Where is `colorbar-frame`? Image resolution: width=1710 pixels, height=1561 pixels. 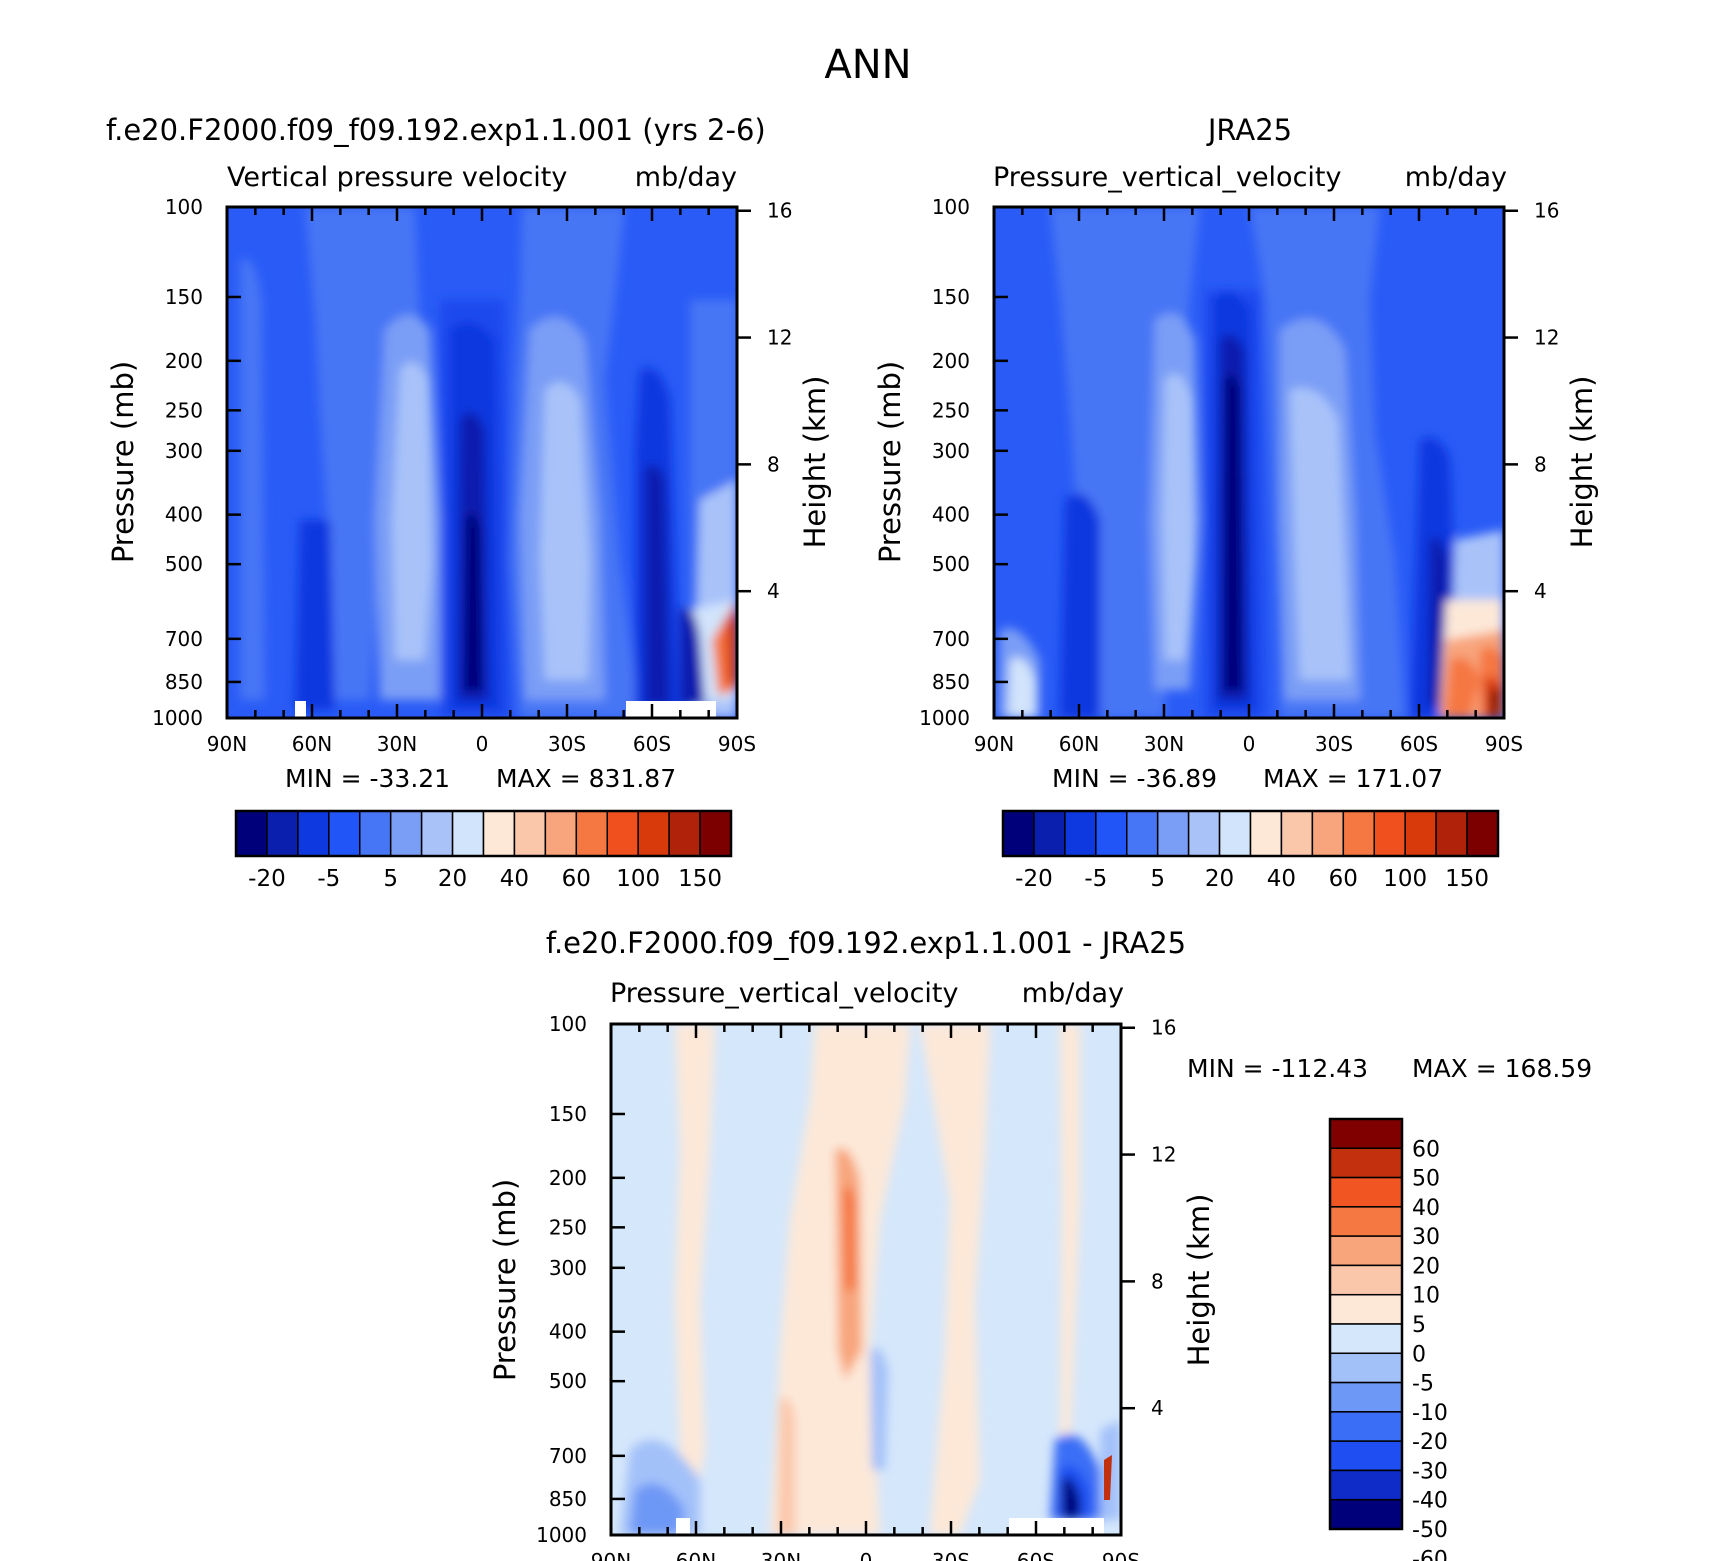
colorbar-frame is located at coordinates (1366, 1324).